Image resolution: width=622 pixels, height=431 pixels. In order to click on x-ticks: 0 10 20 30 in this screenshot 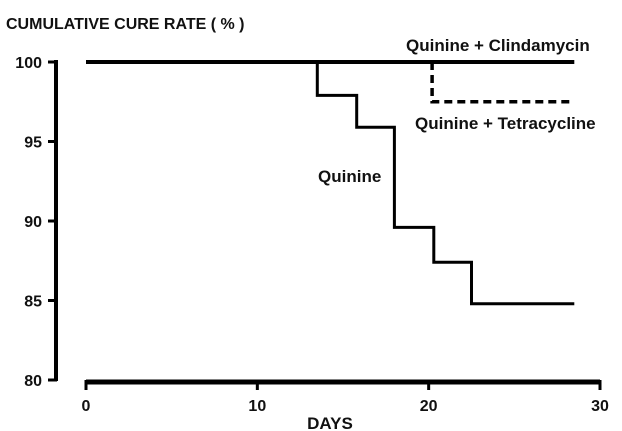, I will do `click(345, 397)`.